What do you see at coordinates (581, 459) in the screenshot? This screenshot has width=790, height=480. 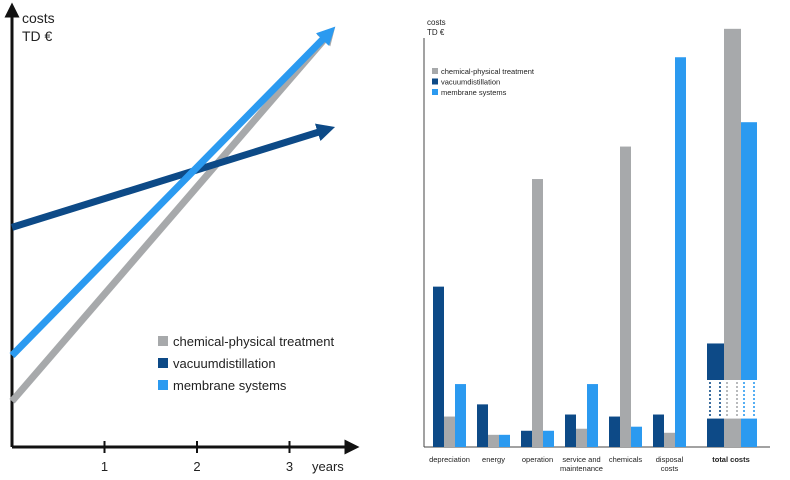 I see `bar-category-label: service and` at bounding box center [581, 459].